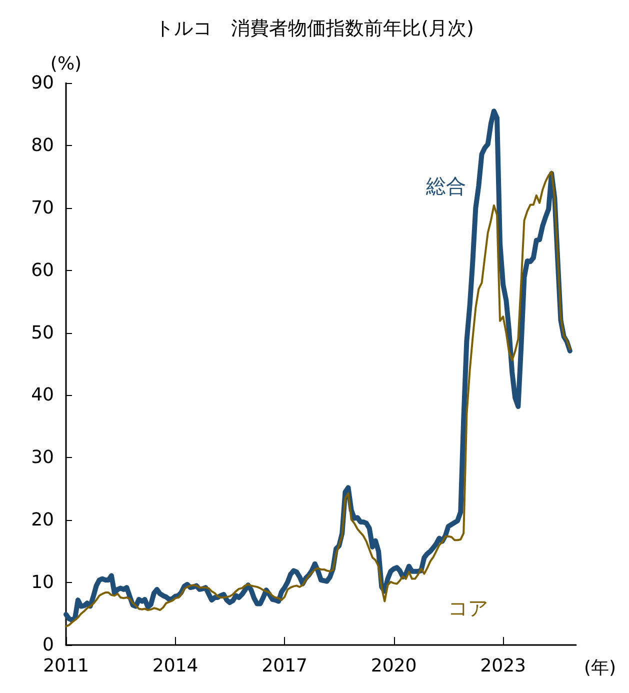 This screenshot has width=629, height=693. Describe the element at coordinates (42, 520) in the screenshot. I see `y-tick-label: 20` at that location.